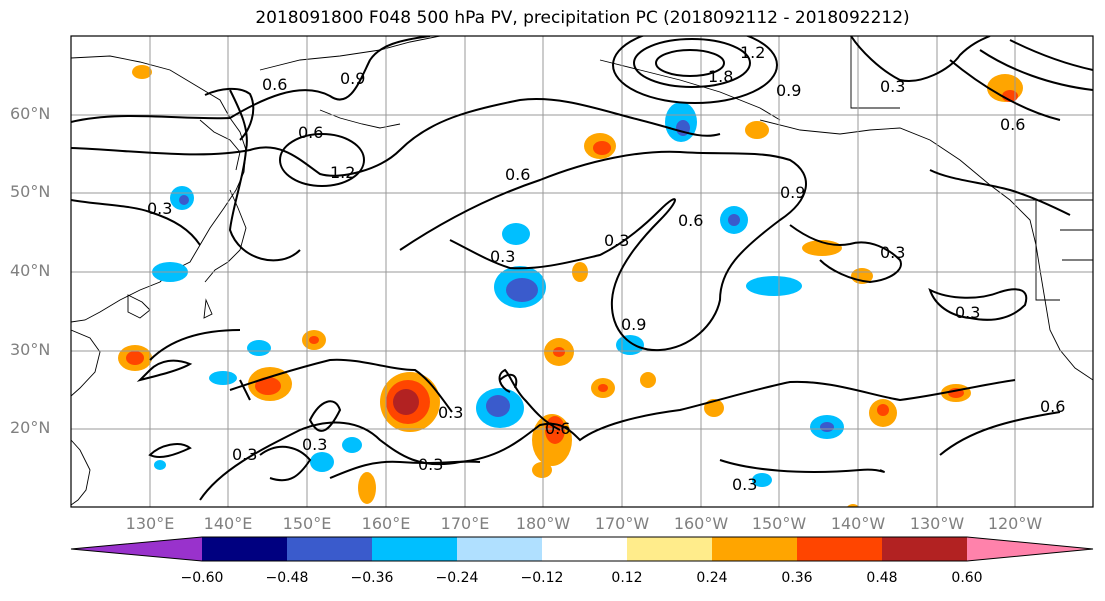 The width and height of the screenshot is (1105, 601). Describe the element at coordinates (30, 427) in the screenshot. I see `lat-label: 20°N` at that location.